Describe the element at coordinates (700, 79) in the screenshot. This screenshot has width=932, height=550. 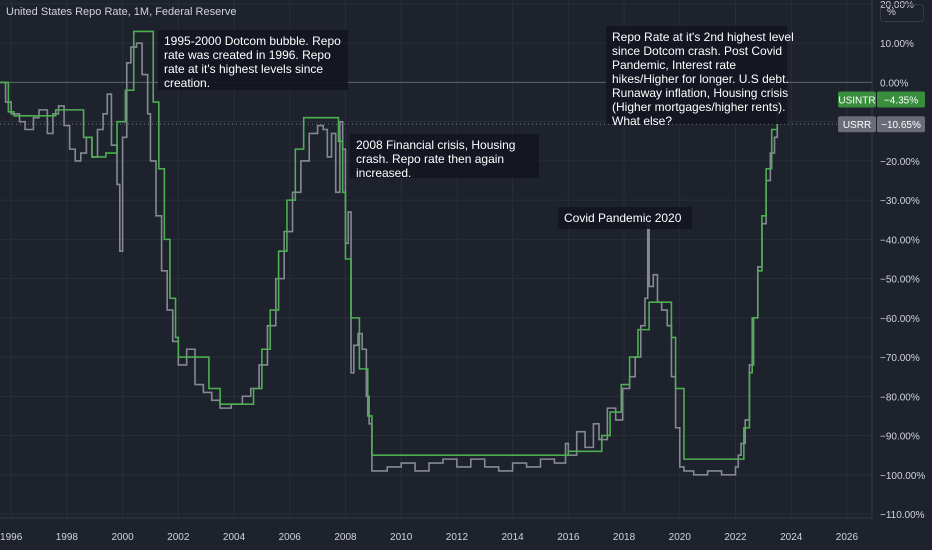
I see `annotation-text-line: hikes/Higher for longer. U.S debt.` at that location.